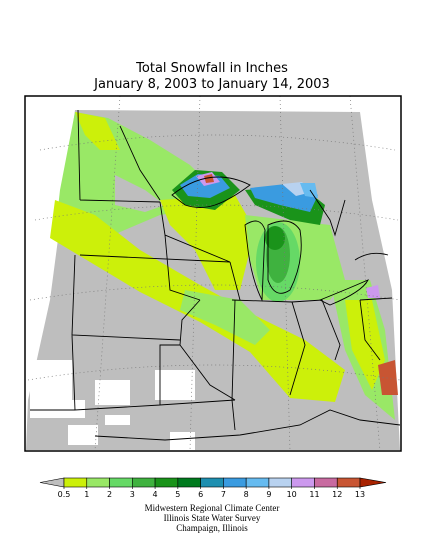  I want to click on title-line: Total Snowfall in Inches, so click(211, 68).